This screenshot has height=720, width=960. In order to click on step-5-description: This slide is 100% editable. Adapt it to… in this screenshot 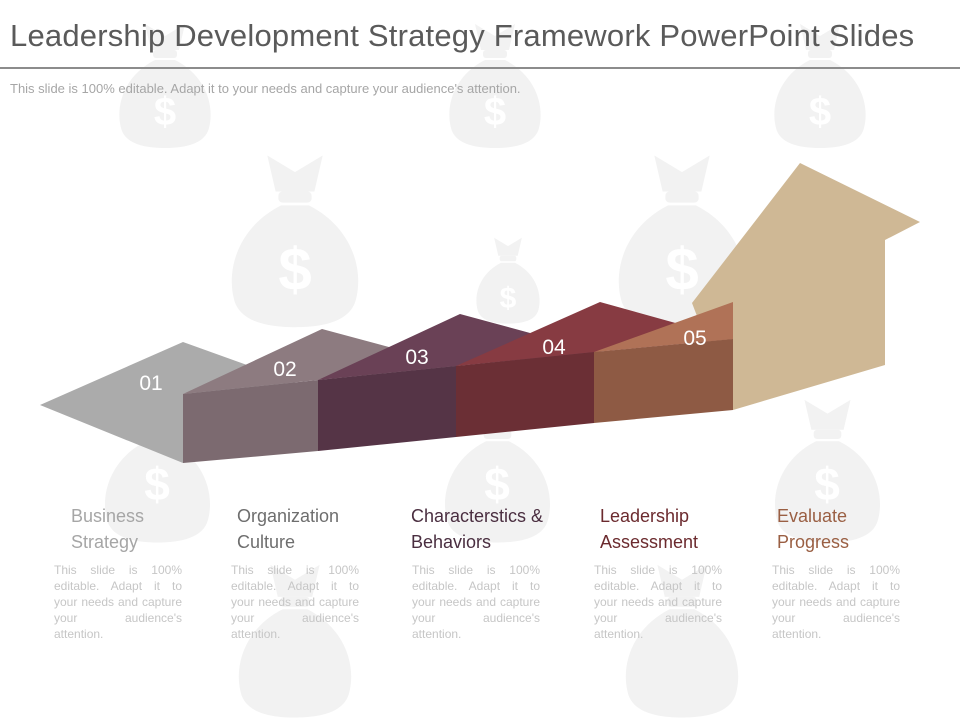, I will do `click(836, 602)`.